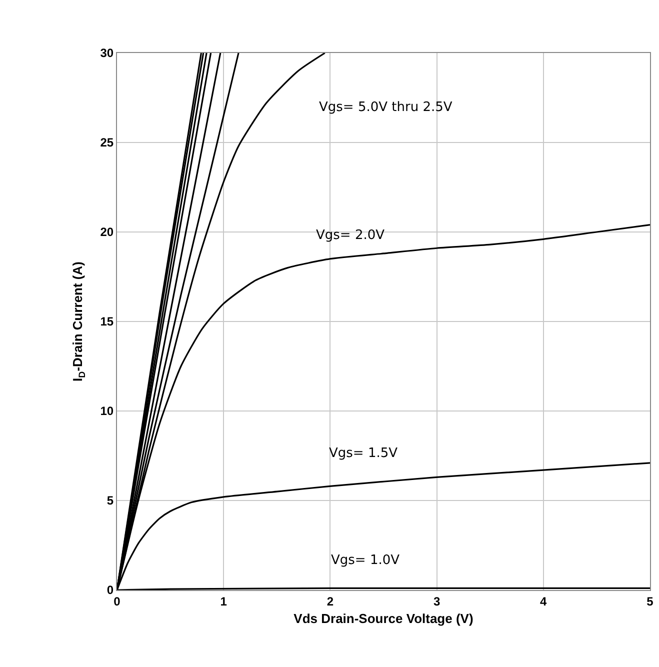  I want to click on annotation: Vgs= 5.0V thru 2.5V, so click(385, 107).